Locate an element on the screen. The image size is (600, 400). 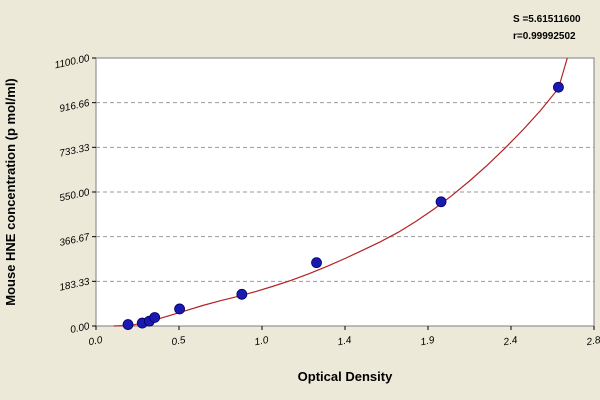
x-tick-label: 2.4 is located at coordinates (510, 341).